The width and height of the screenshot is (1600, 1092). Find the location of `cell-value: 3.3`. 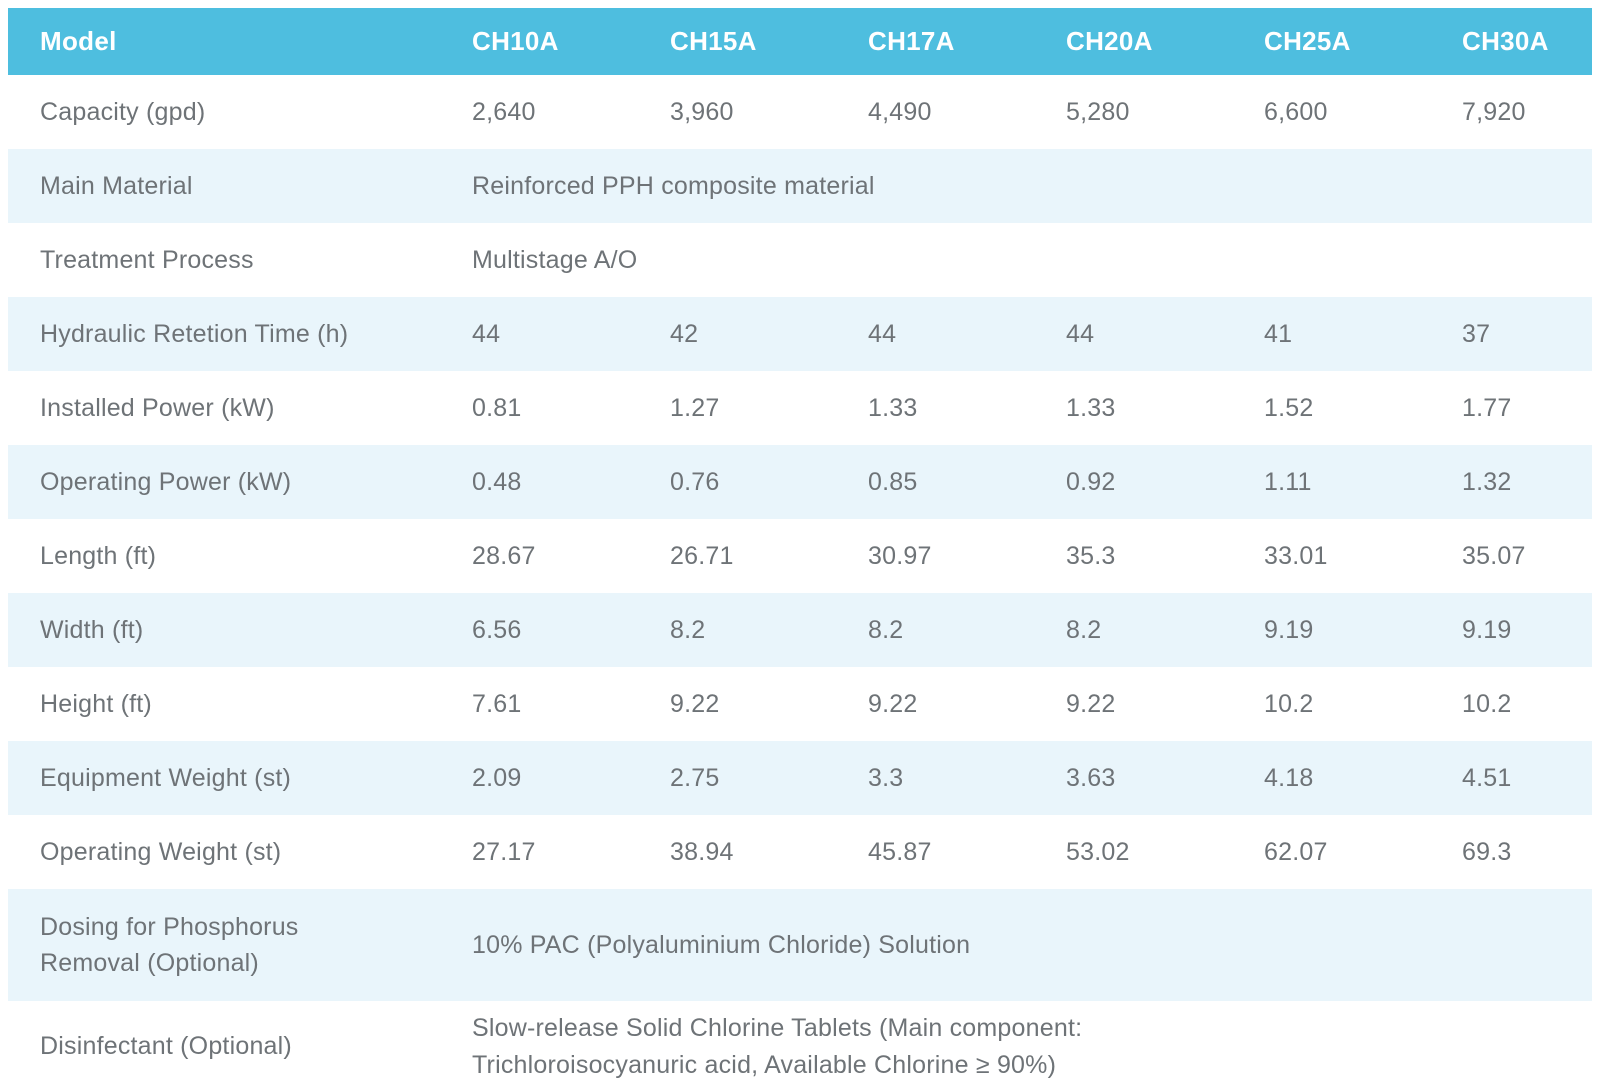

cell-value: 3.3 is located at coordinates (886, 777).